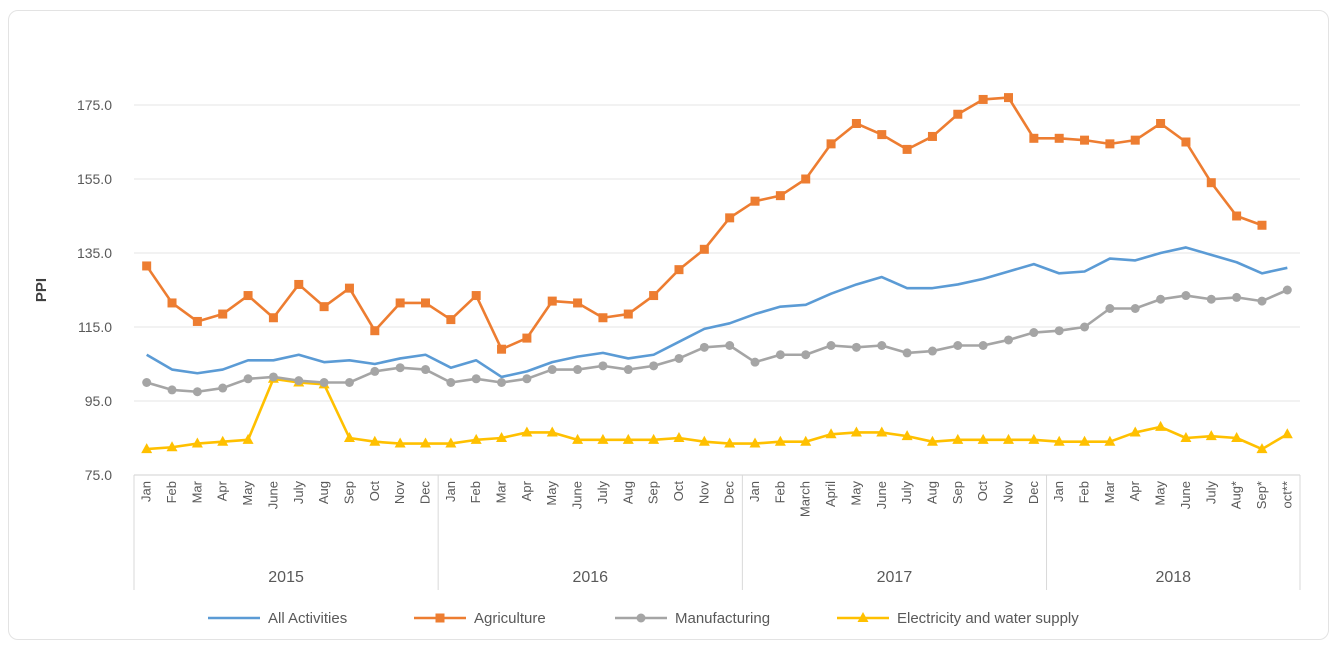 The height and width of the screenshot is (646, 1335). What do you see at coordinates (247, 493) in the screenshot?
I see `x-tick-label: May` at bounding box center [247, 493].